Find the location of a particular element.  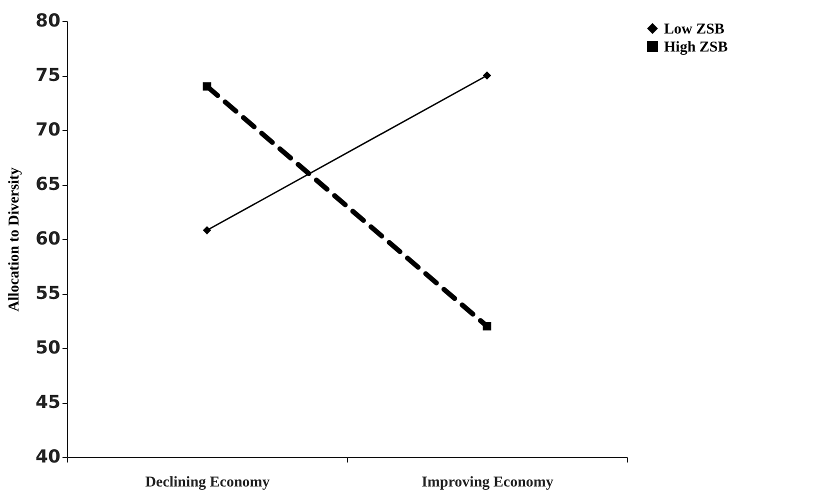

y-tick-label: 75 is located at coordinates (47, 75).